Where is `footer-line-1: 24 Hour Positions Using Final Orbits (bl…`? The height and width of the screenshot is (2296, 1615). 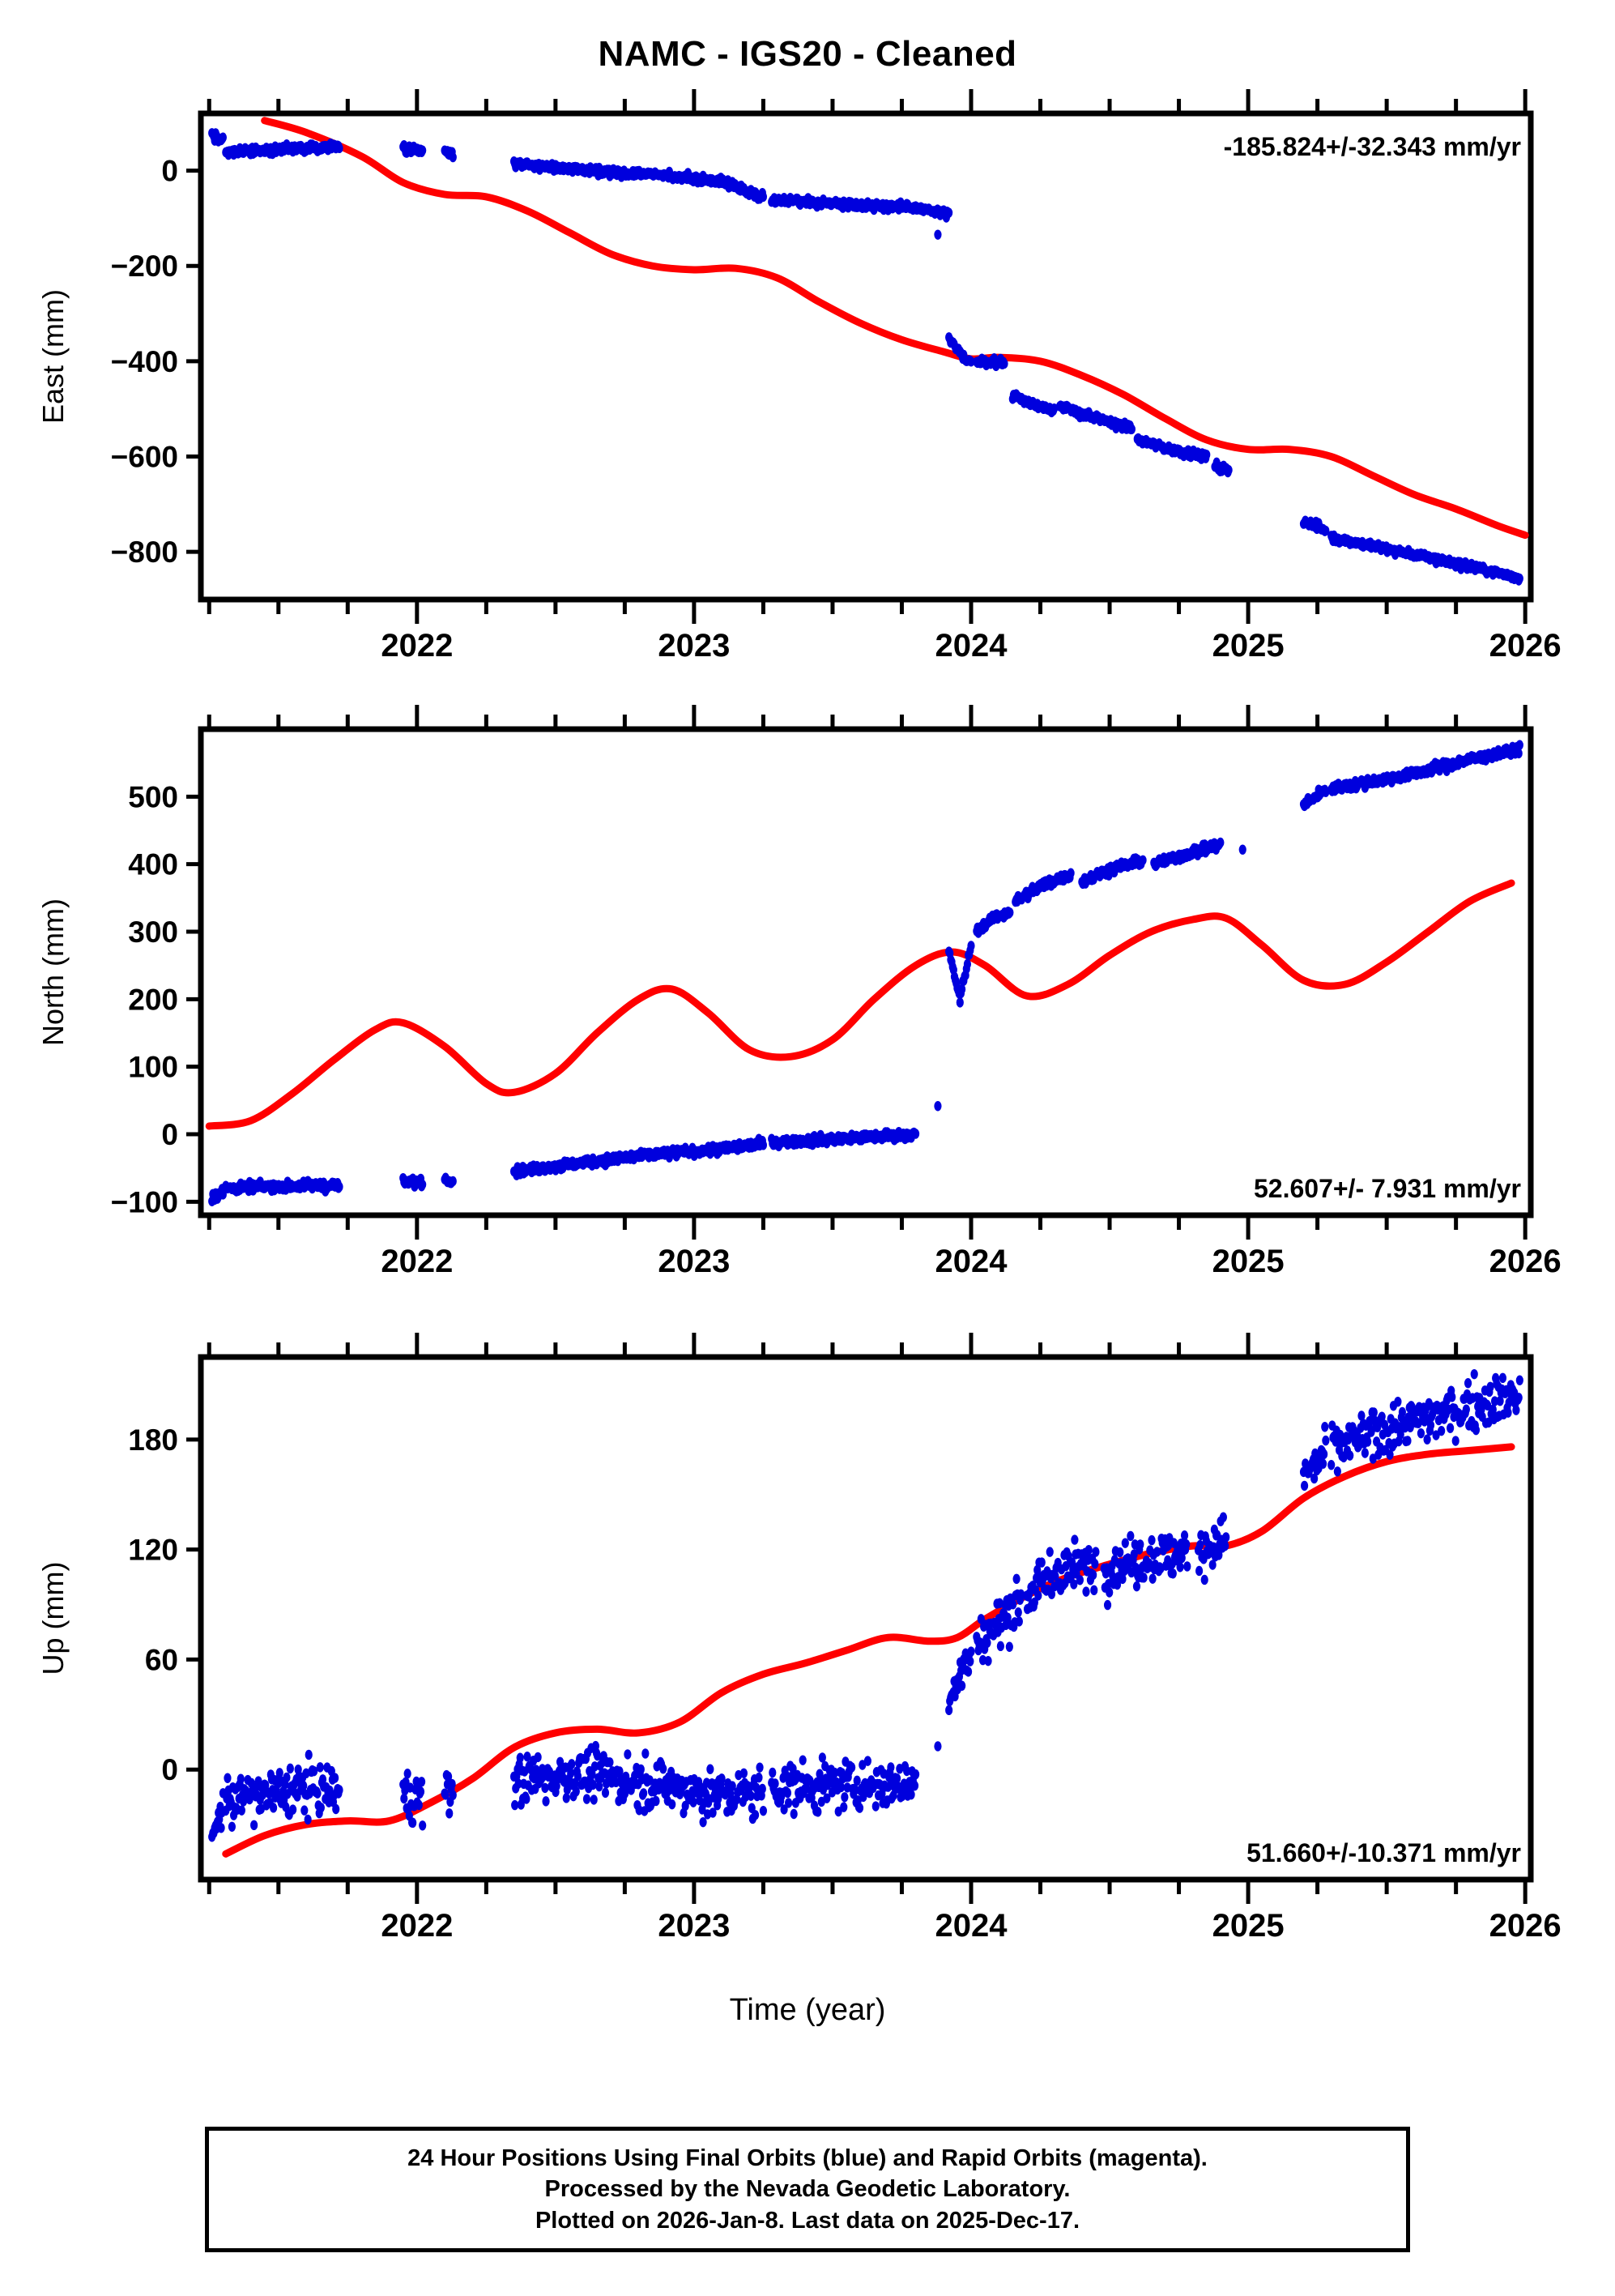
footer-line-1: 24 Hour Positions Using Final Orbits (bl… is located at coordinates (808, 2157).